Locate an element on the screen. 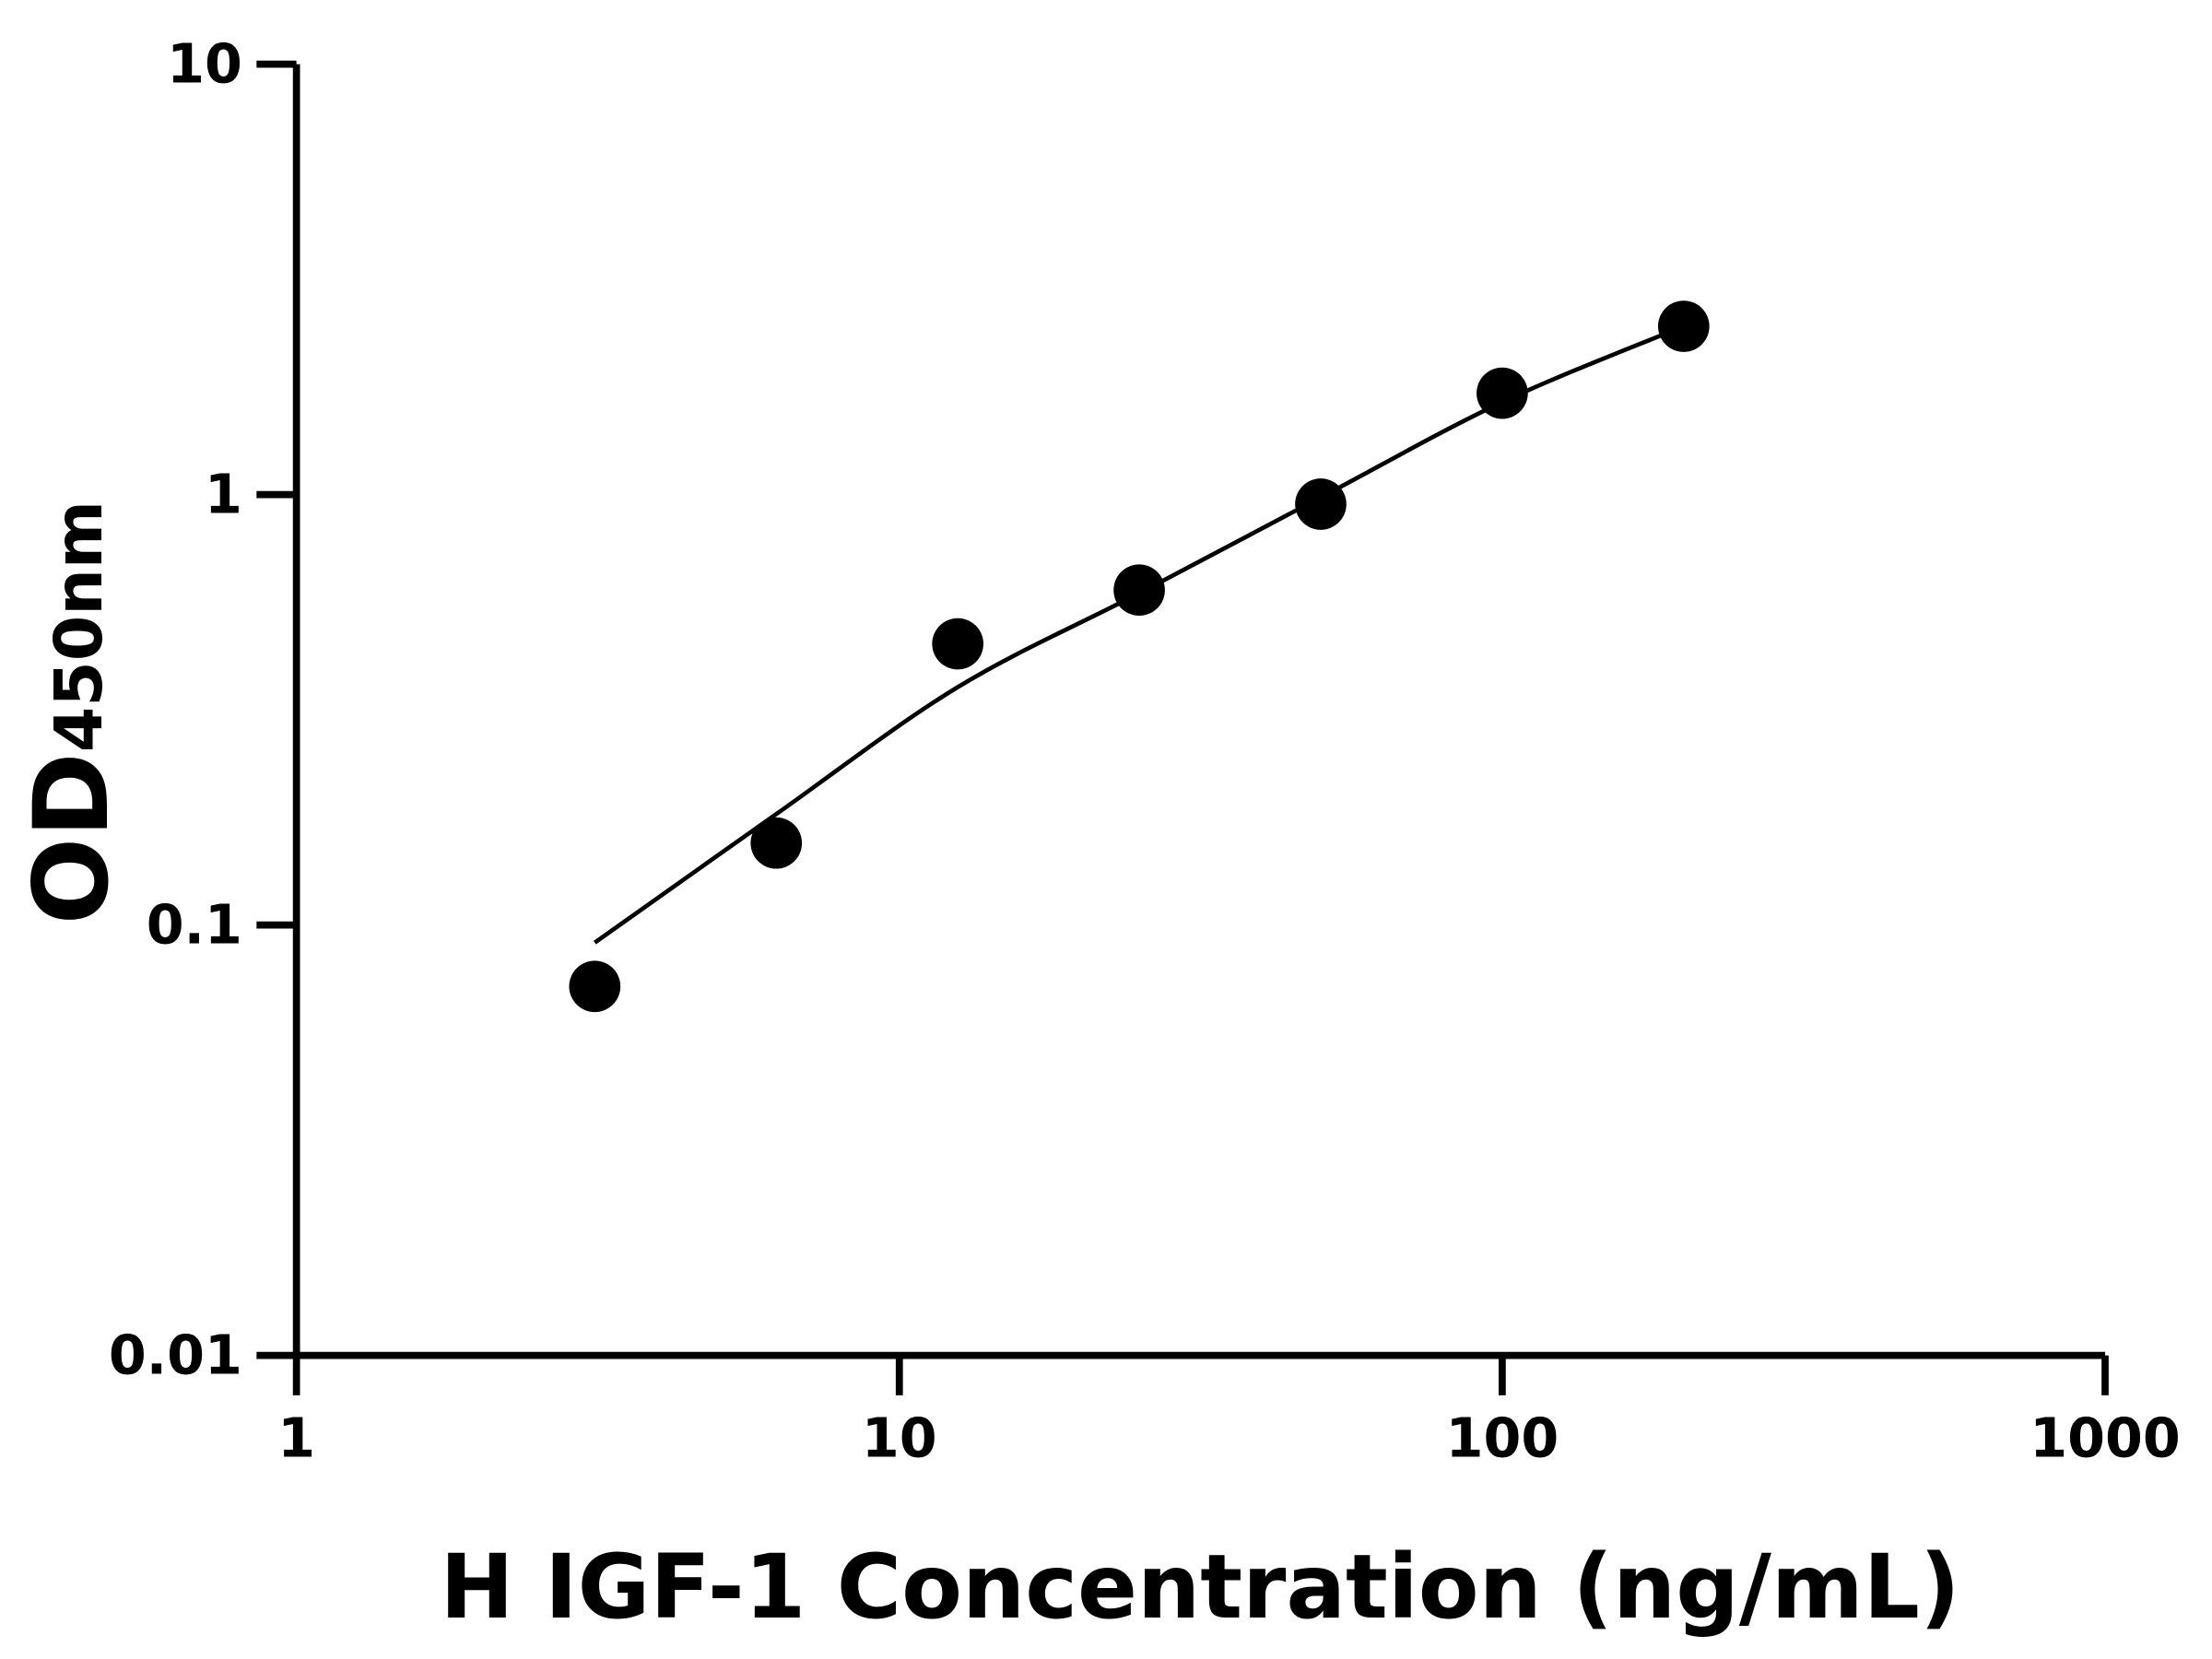  y-tick-label: 1 is located at coordinates (223, 494).